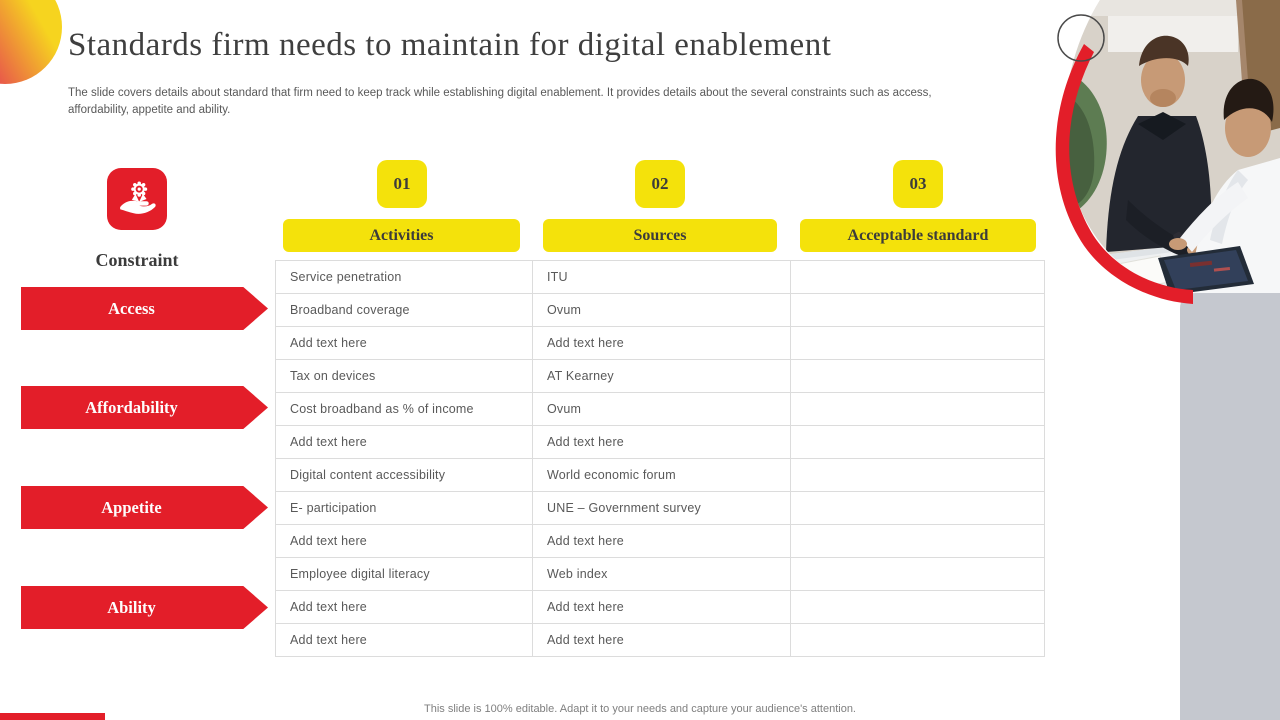  I want to click on table-cell-activity: E- participation, so click(404, 508).